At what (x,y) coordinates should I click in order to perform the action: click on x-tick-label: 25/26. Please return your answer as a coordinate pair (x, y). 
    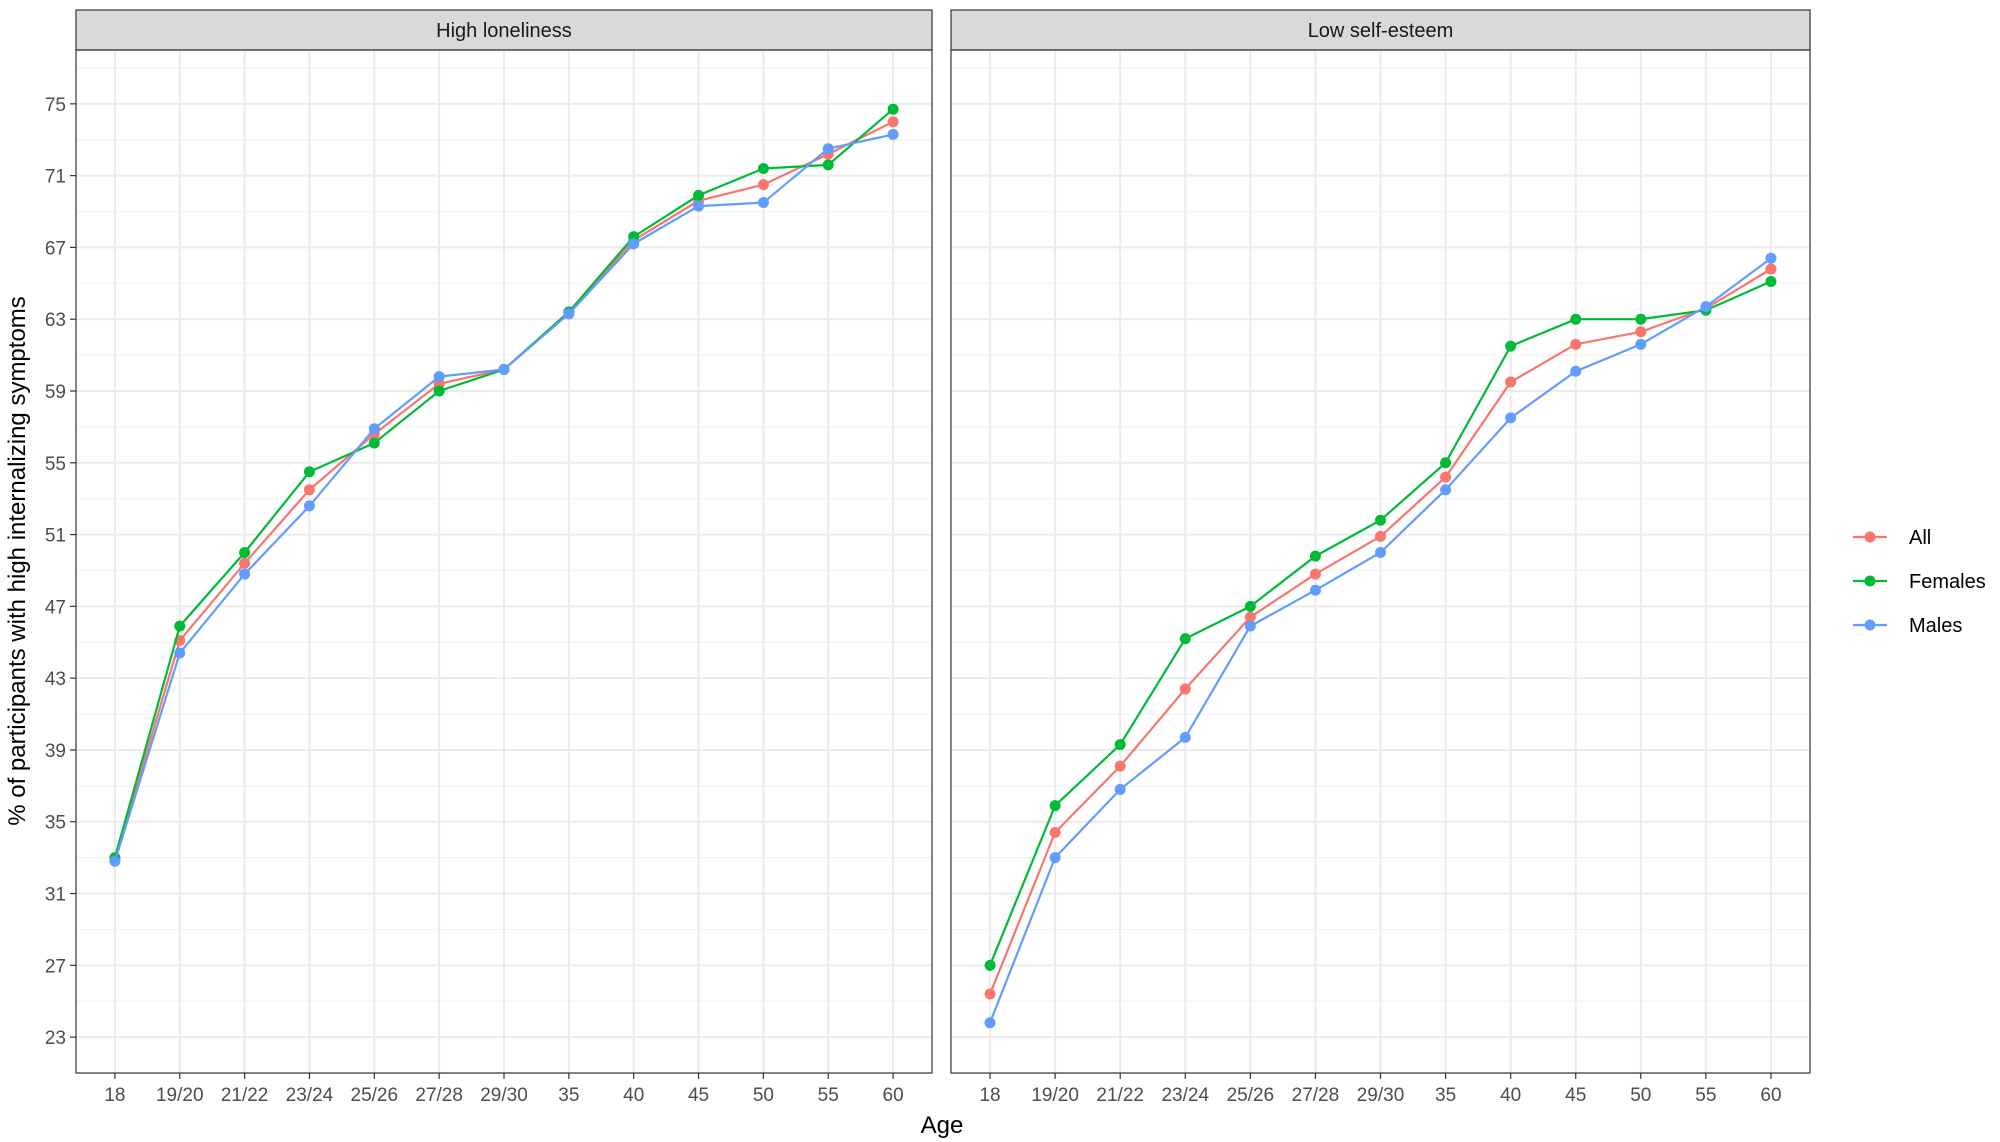
    Looking at the image, I should click on (1251, 1095).